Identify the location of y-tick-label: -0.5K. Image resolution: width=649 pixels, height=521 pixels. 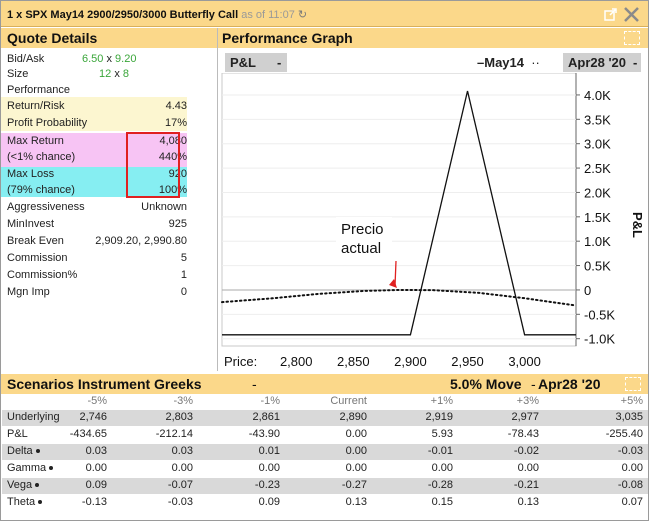
(599, 314).